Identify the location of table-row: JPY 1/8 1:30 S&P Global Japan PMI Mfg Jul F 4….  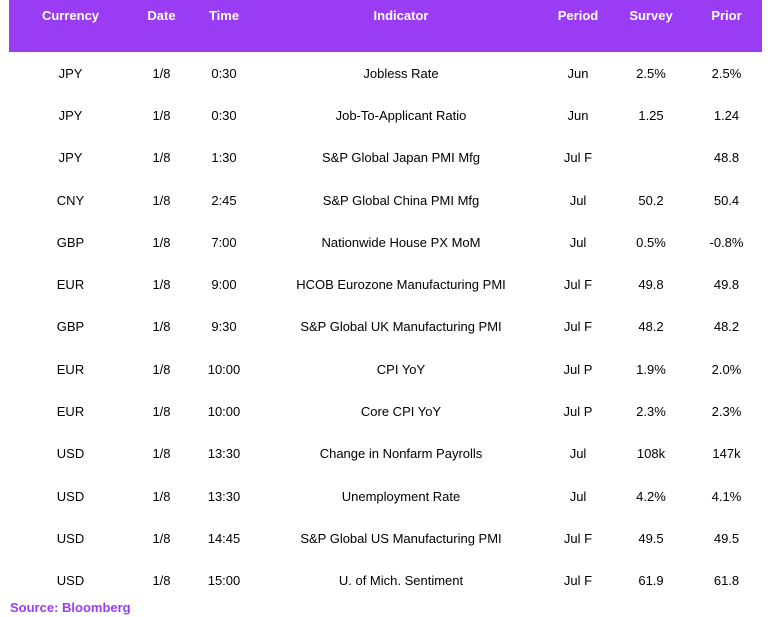
(385, 158).